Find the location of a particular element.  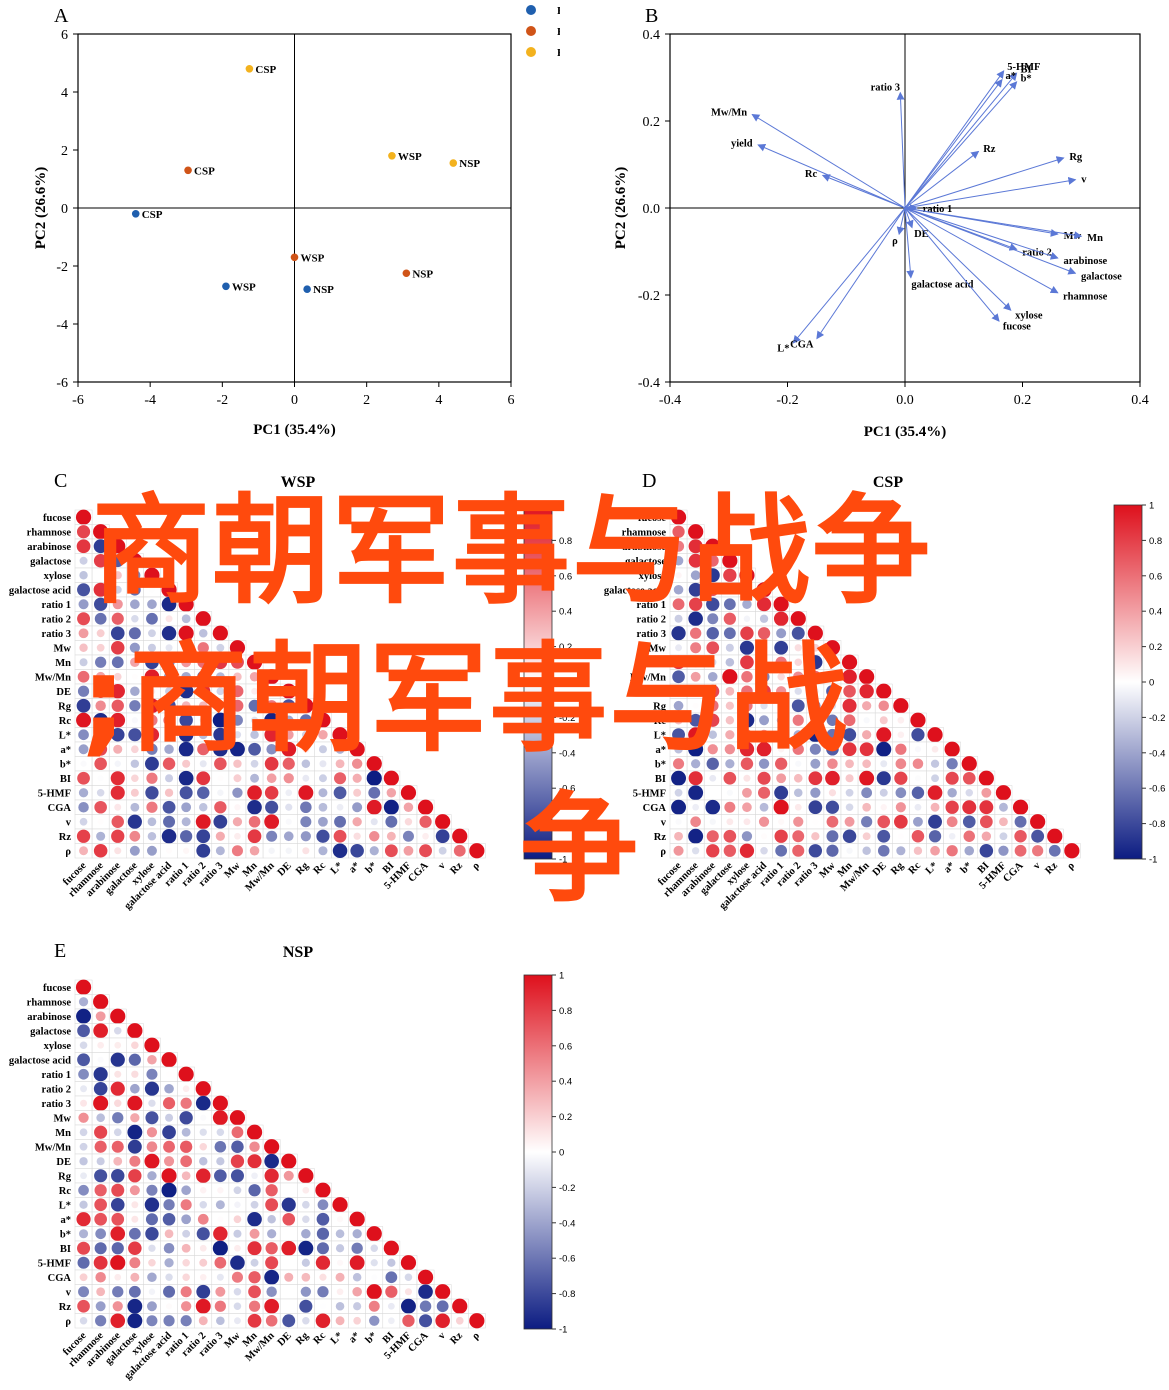

x-axis-label: PC1 (35.4%) is located at coordinates (294, 430).